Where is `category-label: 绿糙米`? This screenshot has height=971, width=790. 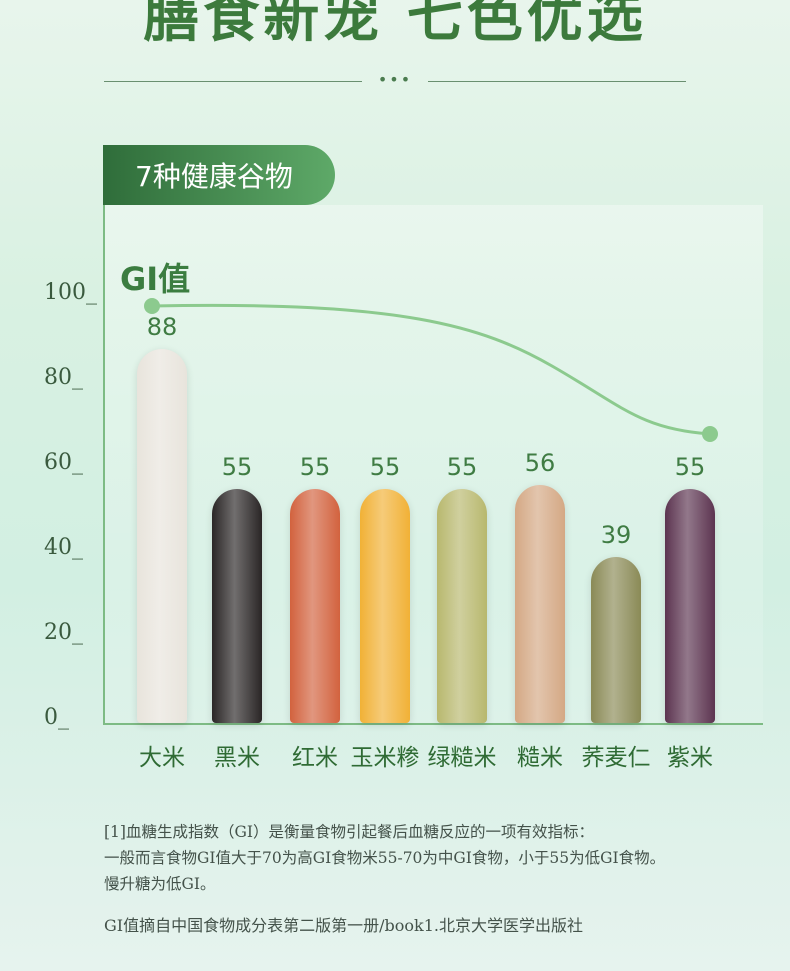
category-label: 绿糙米 is located at coordinates (462, 758).